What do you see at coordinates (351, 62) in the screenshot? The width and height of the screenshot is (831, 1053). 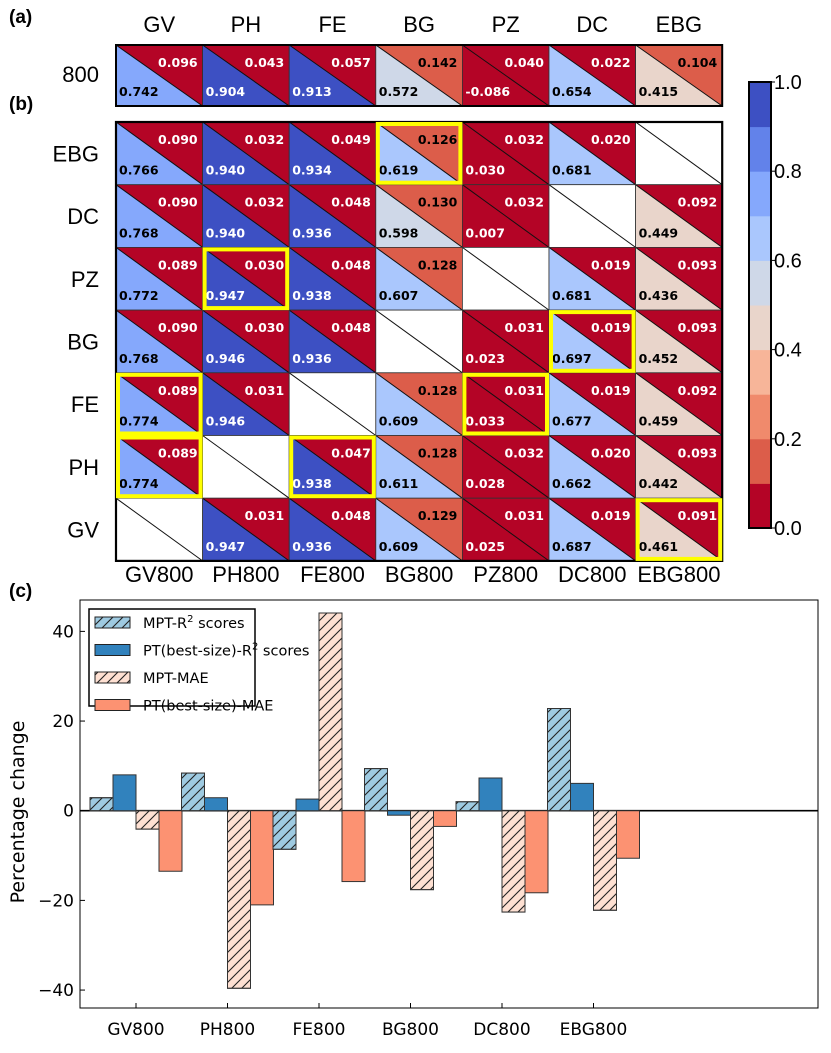 I see `mae-value: 0.057` at bounding box center [351, 62].